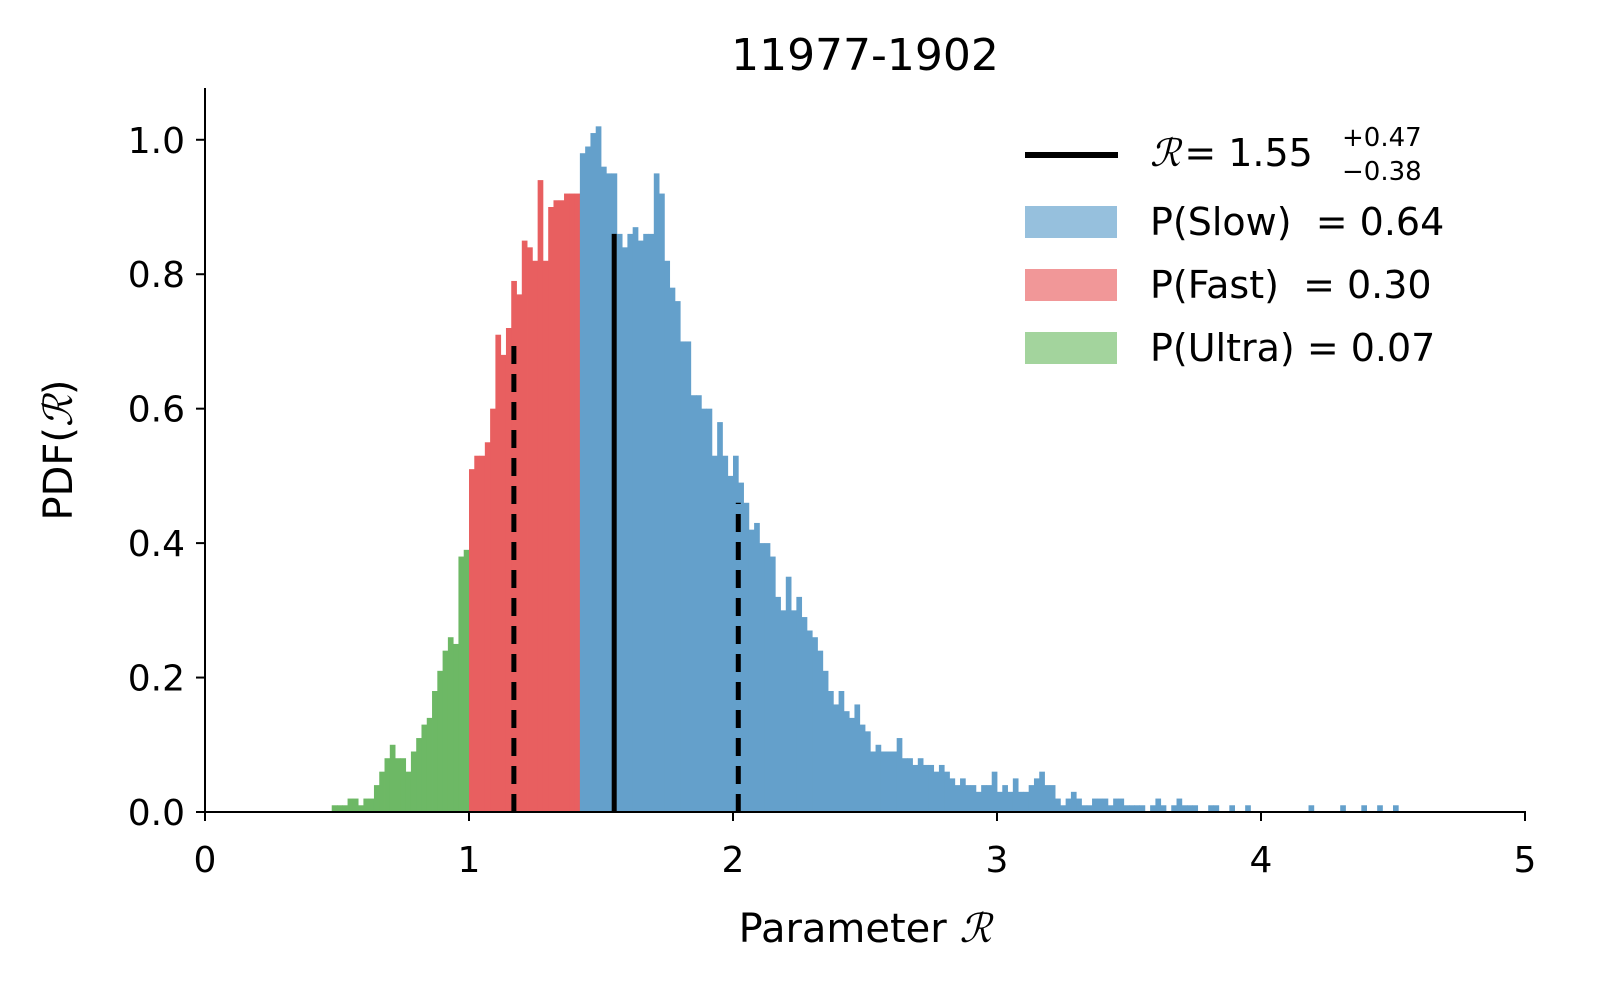 The height and width of the screenshot is (1000, 1600). What do you see at coordinates (865, 55) in the screenshot?
I see `chart-title: 11977-1902` at bounding box center [865, 55].